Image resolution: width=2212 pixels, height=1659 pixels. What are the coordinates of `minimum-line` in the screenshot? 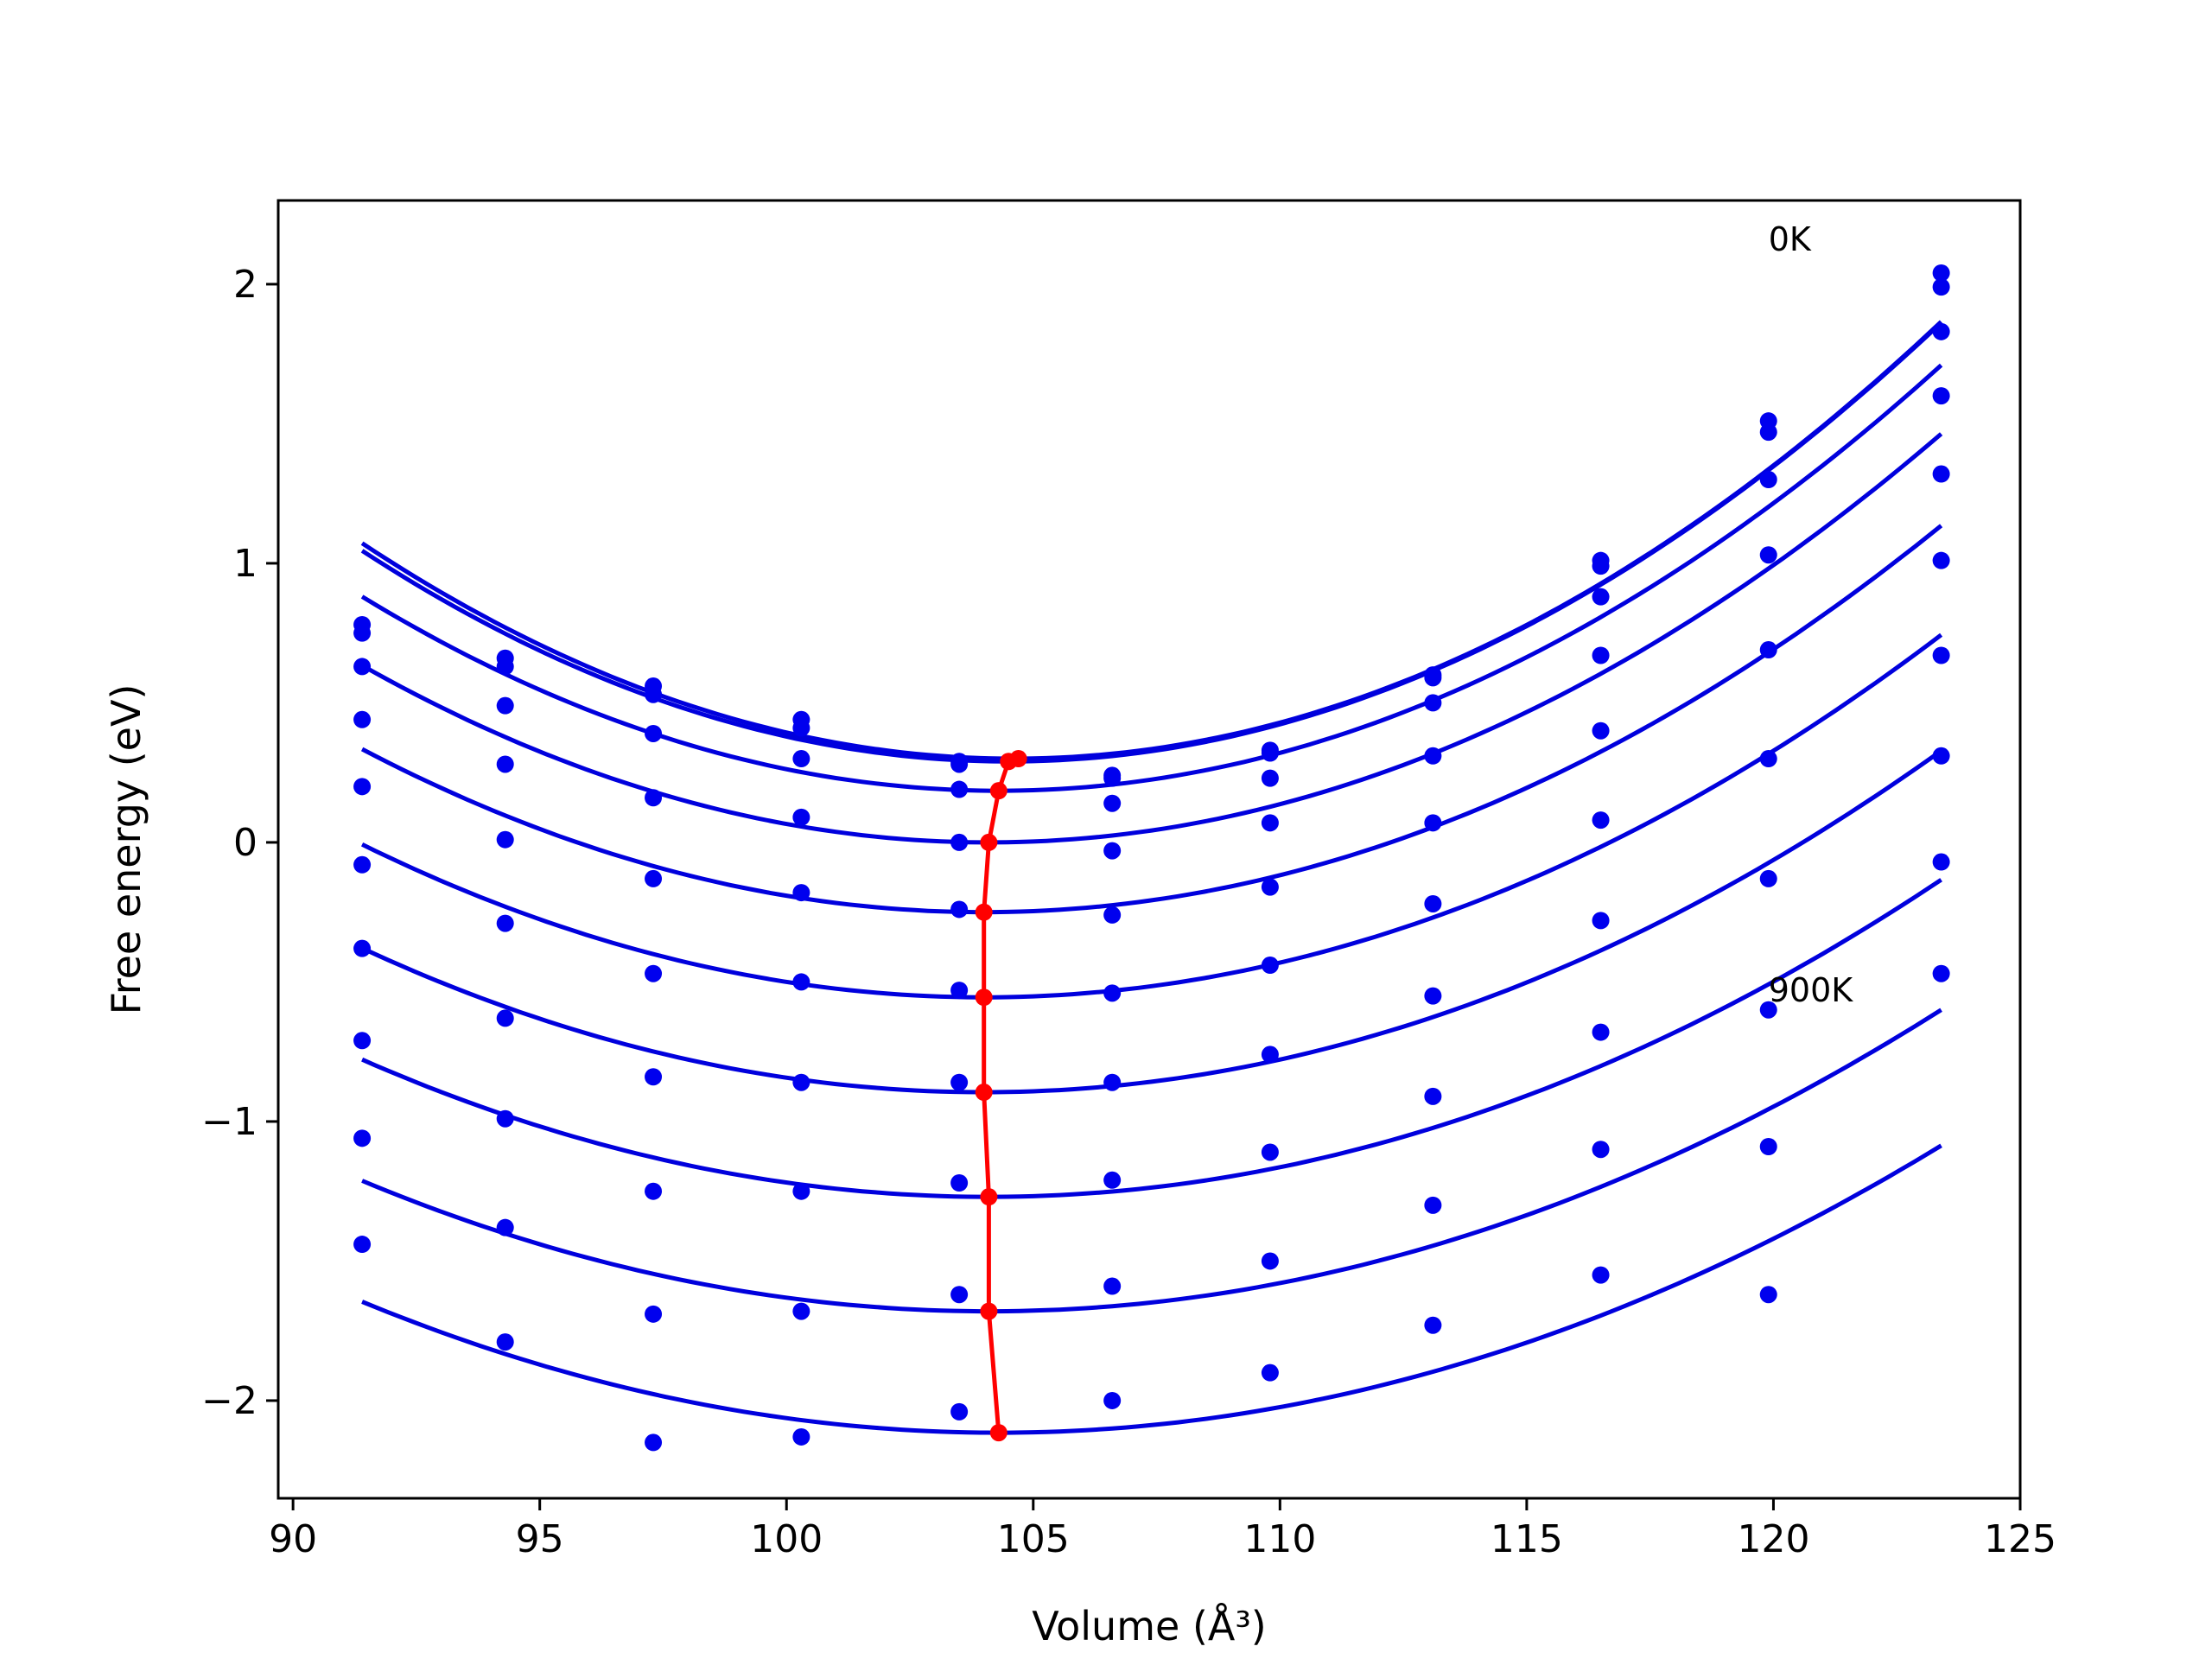 It's located at (1001, 1094).